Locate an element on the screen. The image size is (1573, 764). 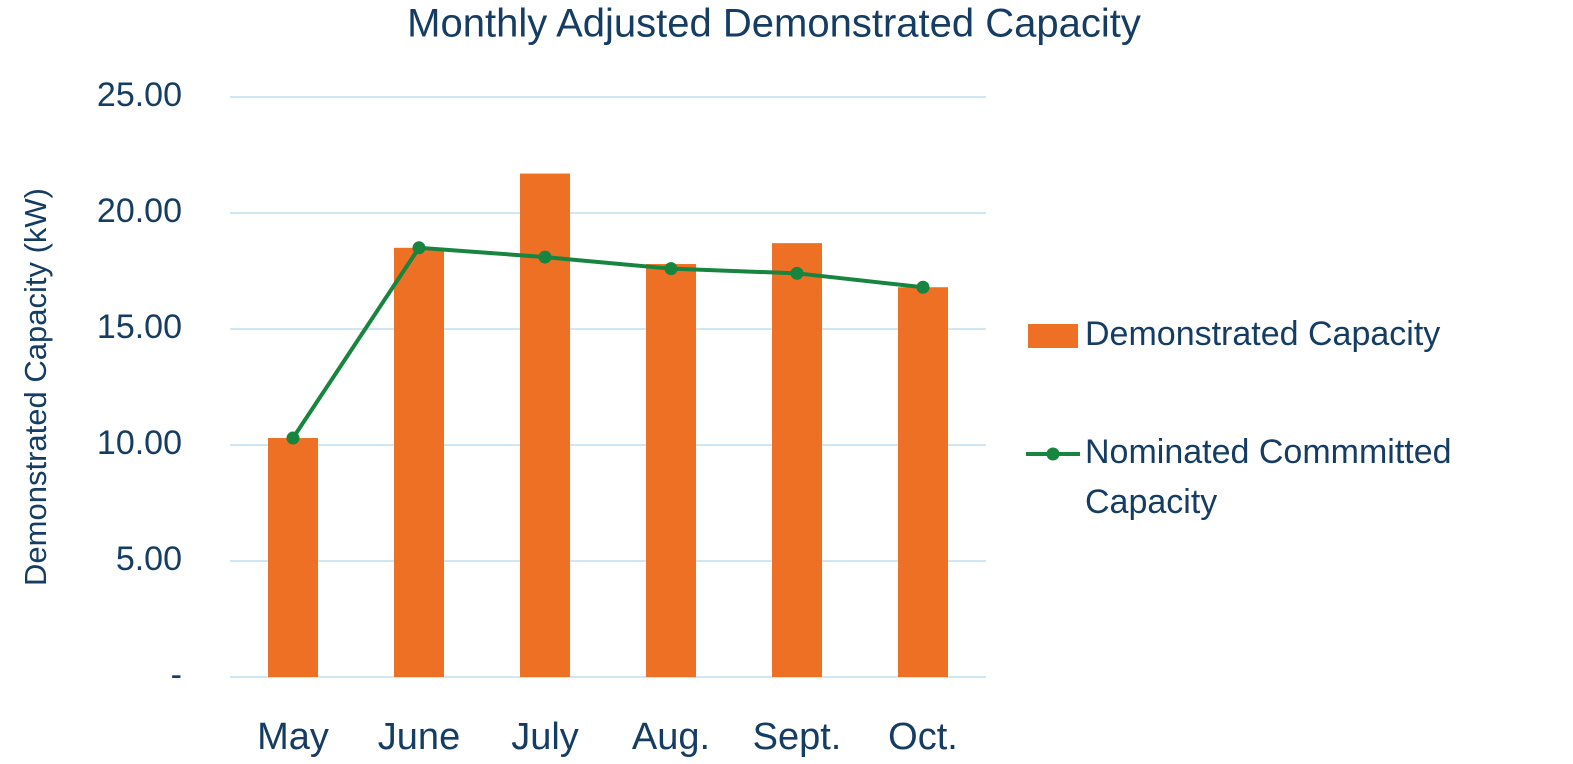
x-tick-label: Sept. is located at coordinates (797, 737).